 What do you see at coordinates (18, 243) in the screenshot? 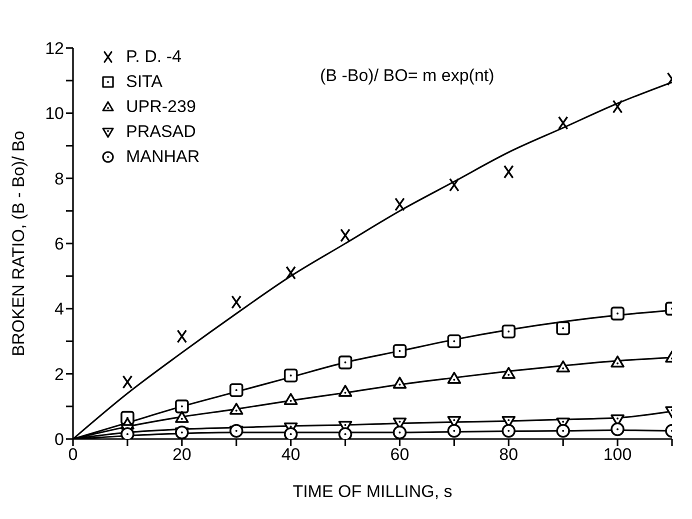
I see `y-axis-title: BROKEN RATIO, (B - Bo)/ Bo` at bounding box center [18, 243].